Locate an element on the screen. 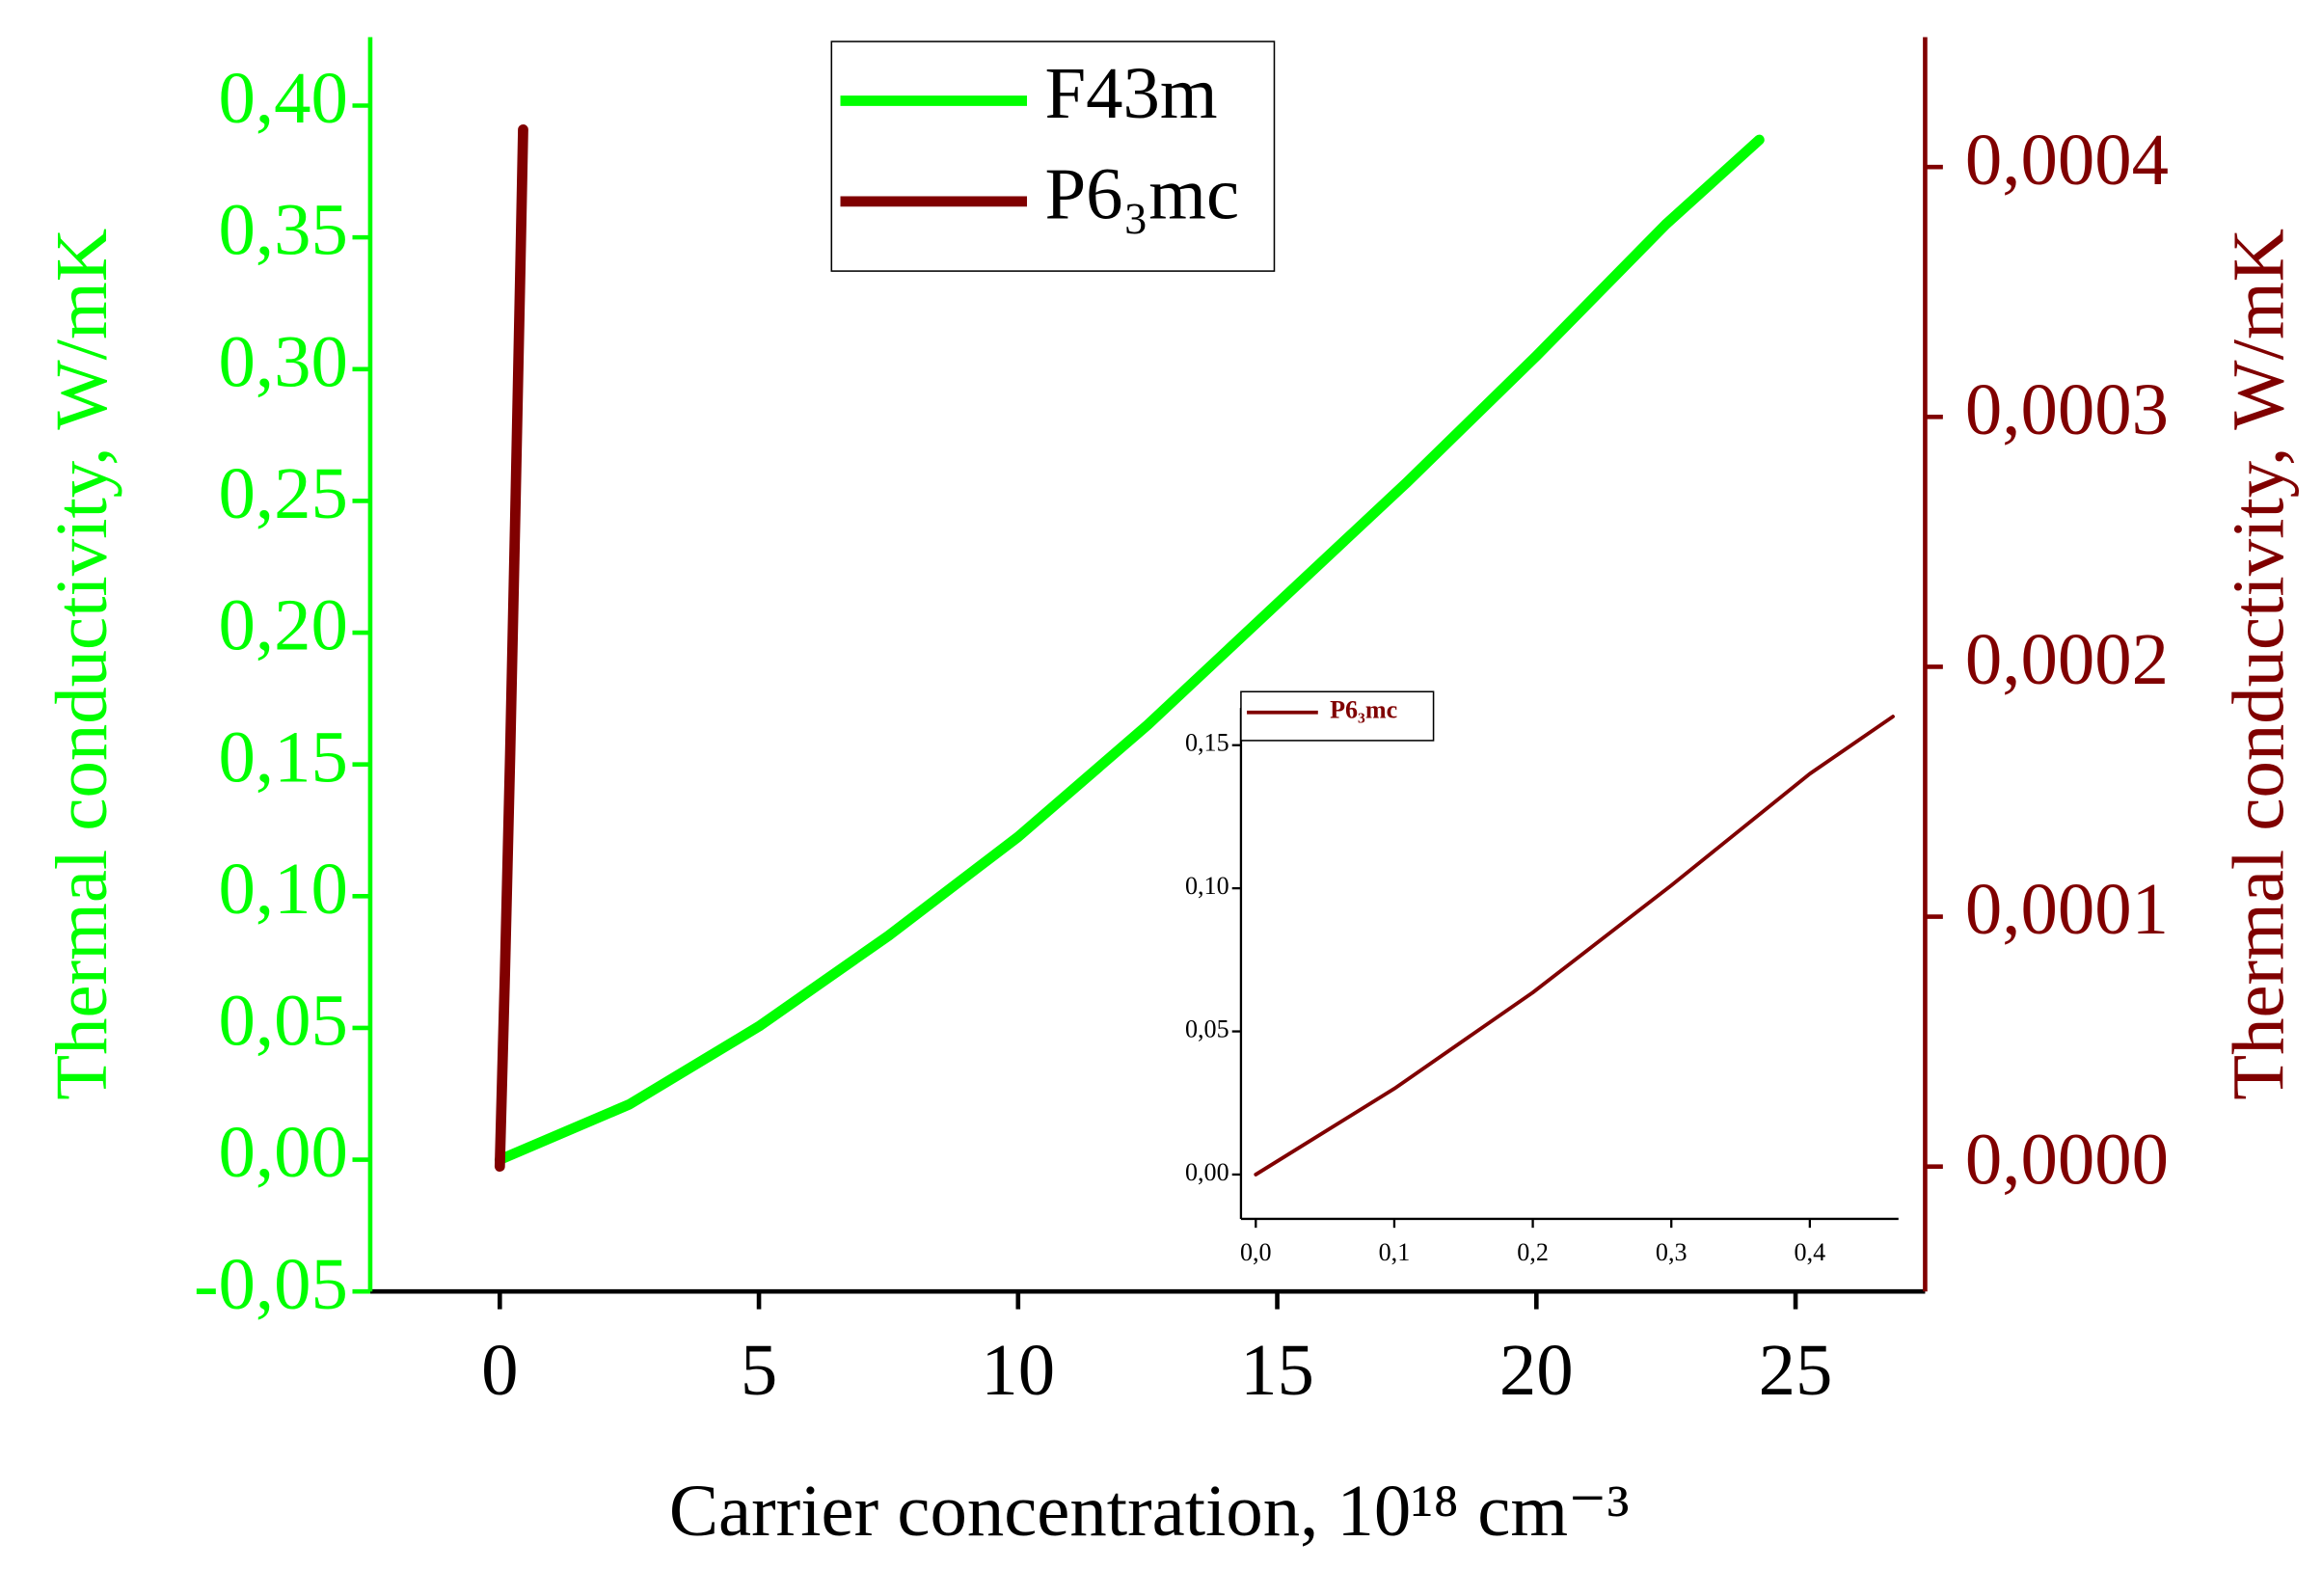 The width and height of the screenshot is (2322, 1596). x-tick-label: 0,1 is located at coordinates (1395, 1252).